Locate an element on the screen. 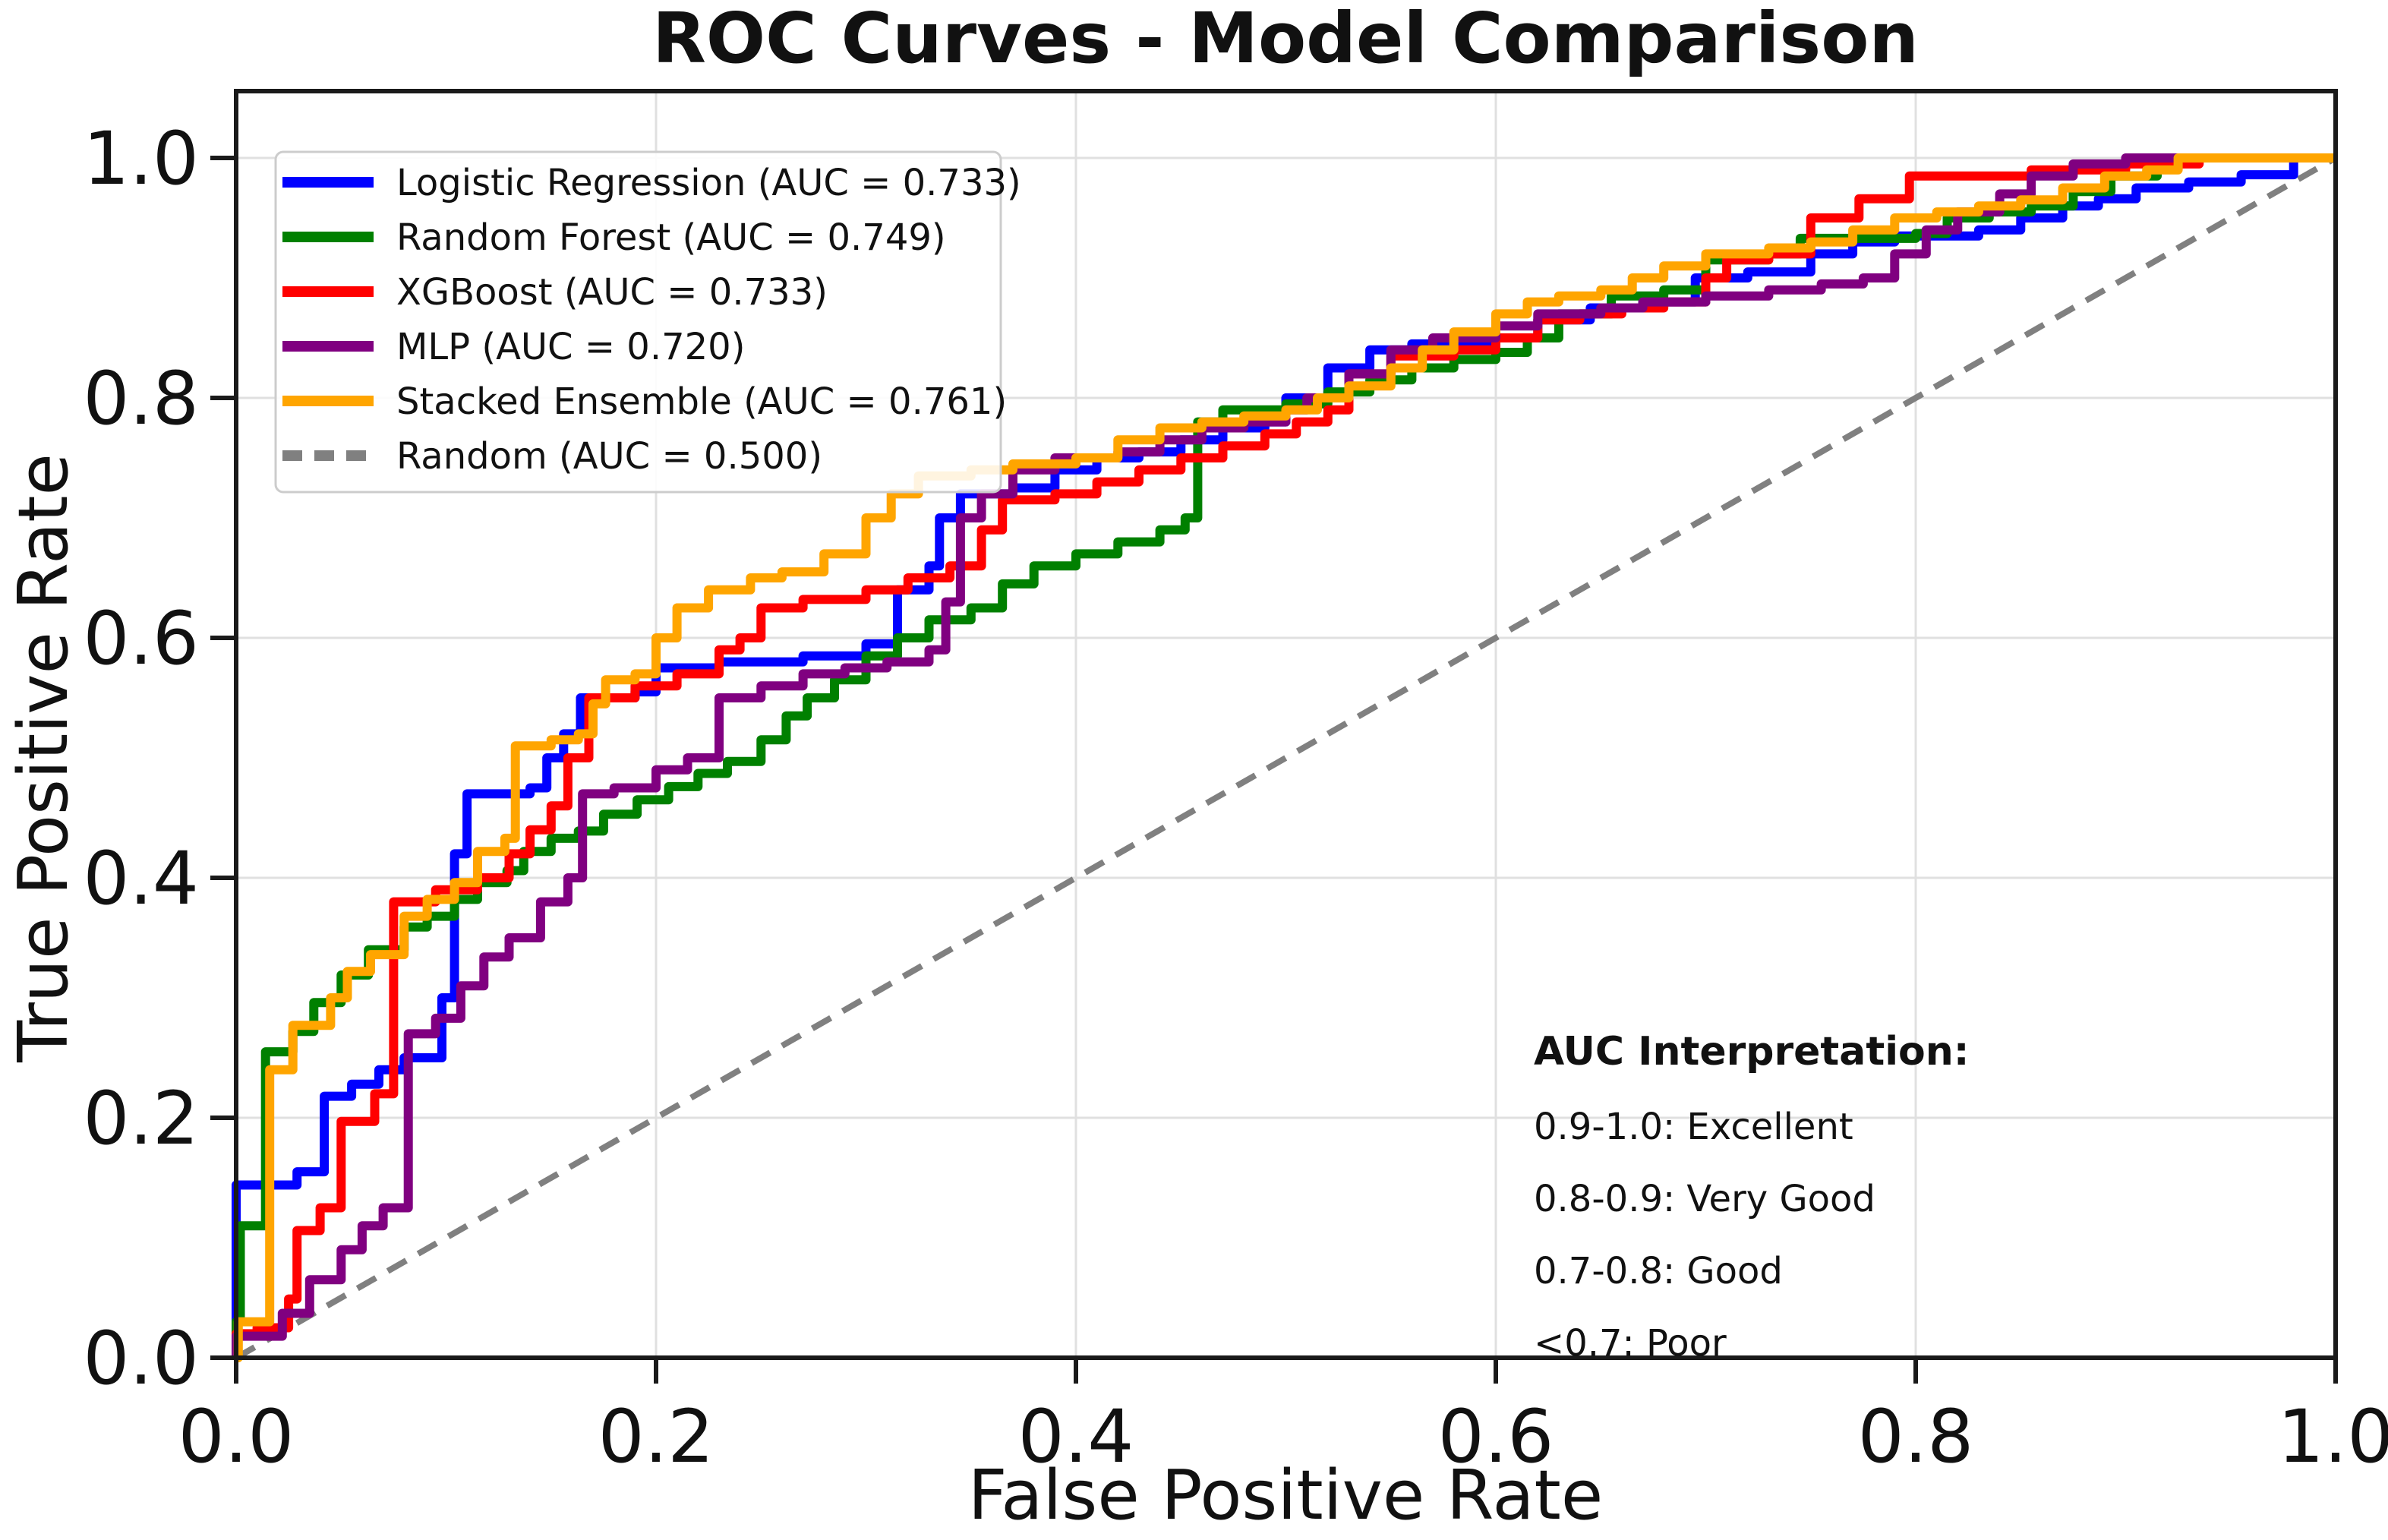 This screenshot has height=1540, width=2388. auc-interpretation-poor: <0.7: Poor is located at coordinates (1630, 1343).